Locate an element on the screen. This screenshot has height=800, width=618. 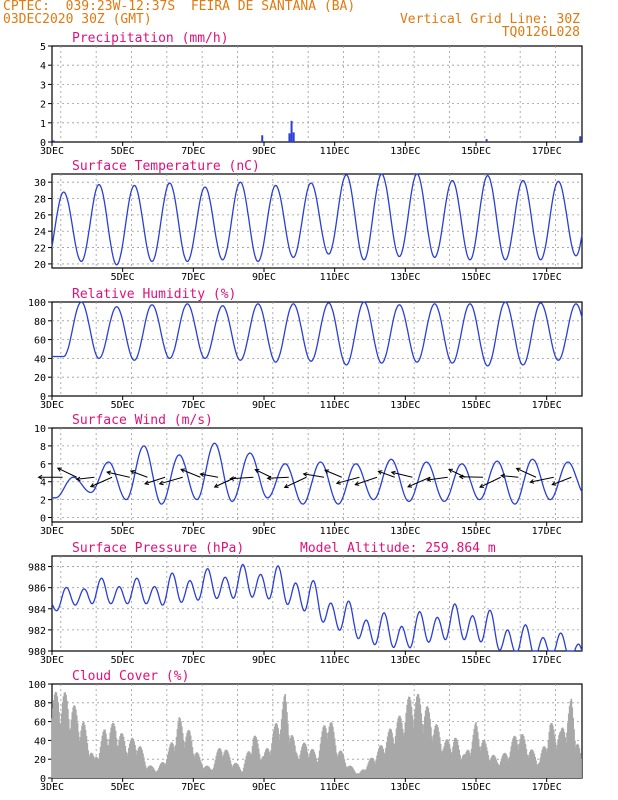
precip-bar is located at coordinates (262, 138).